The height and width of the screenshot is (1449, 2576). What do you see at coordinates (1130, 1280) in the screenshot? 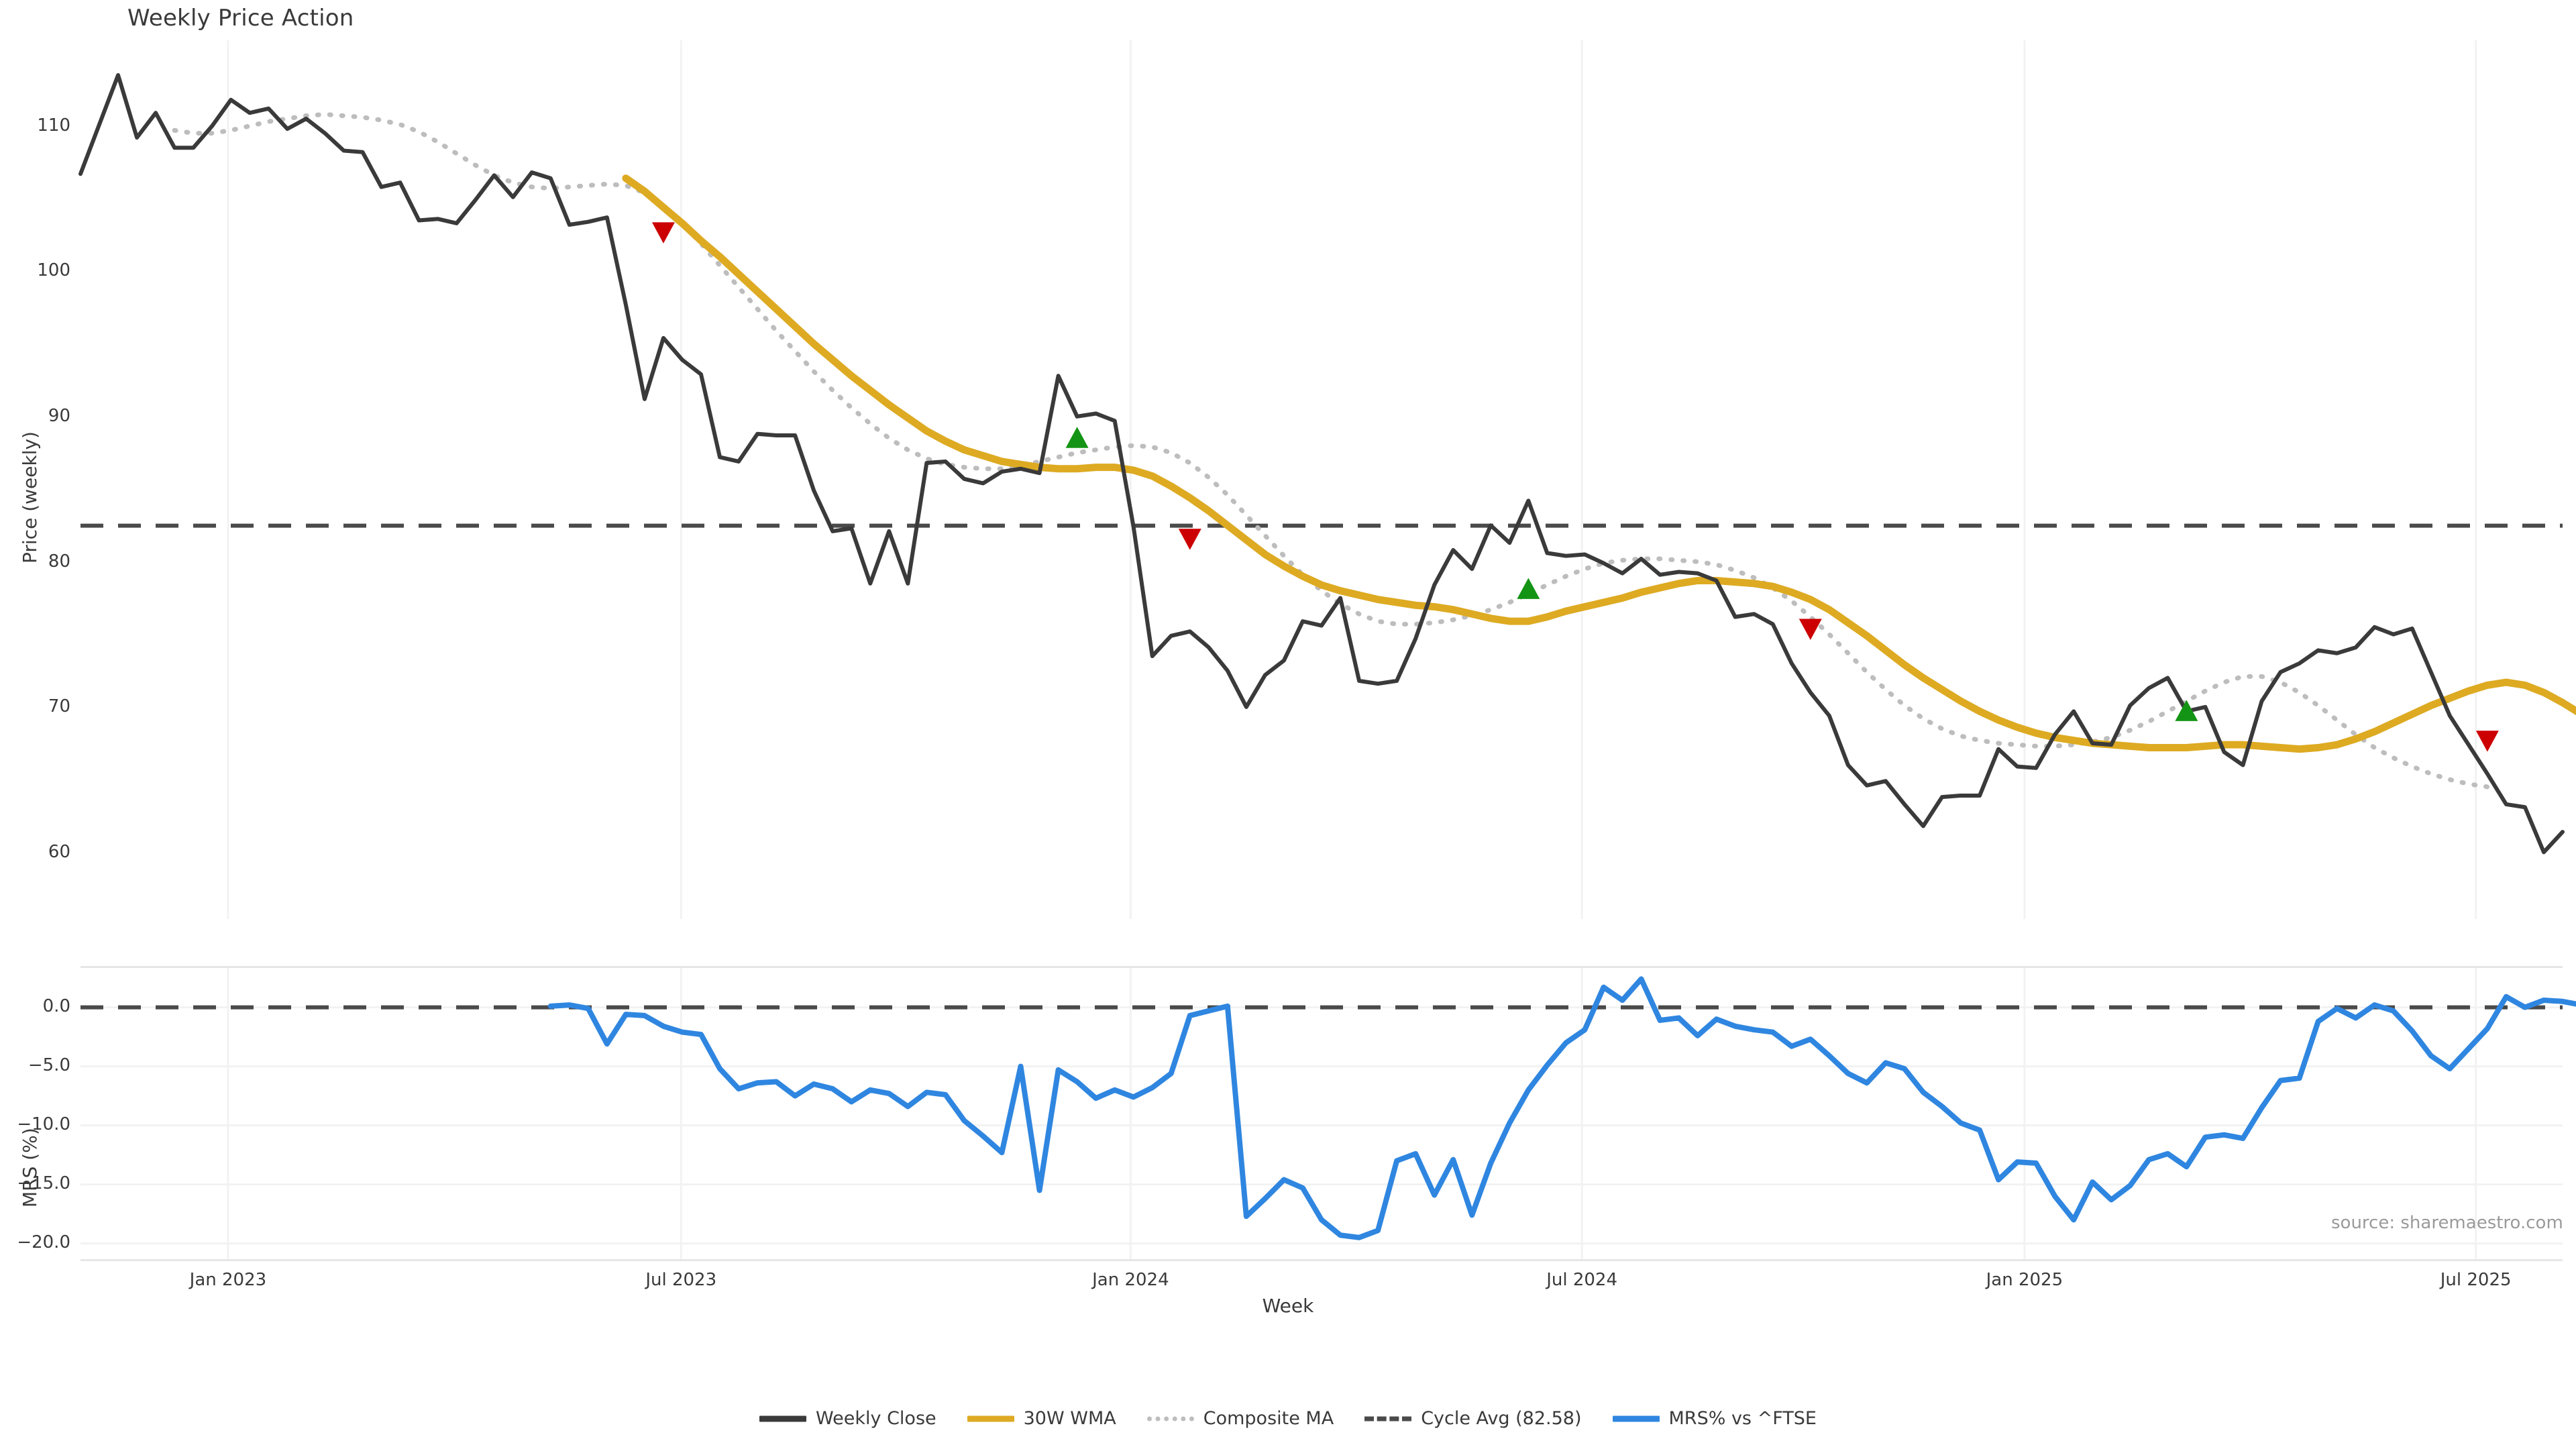
I see `x-tick-jan-2024: Jan 2024` at bounding box center [1130, 1280].